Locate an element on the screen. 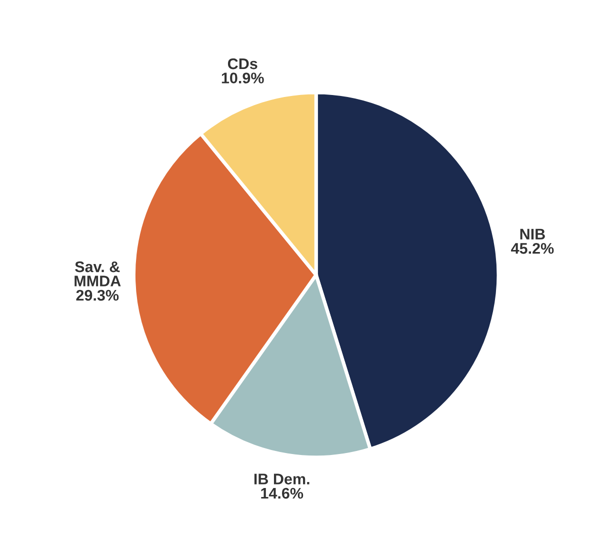 The width and height of the screenshot is (612, 543). data-label: 14.6% is located at coordinates (282, 493).